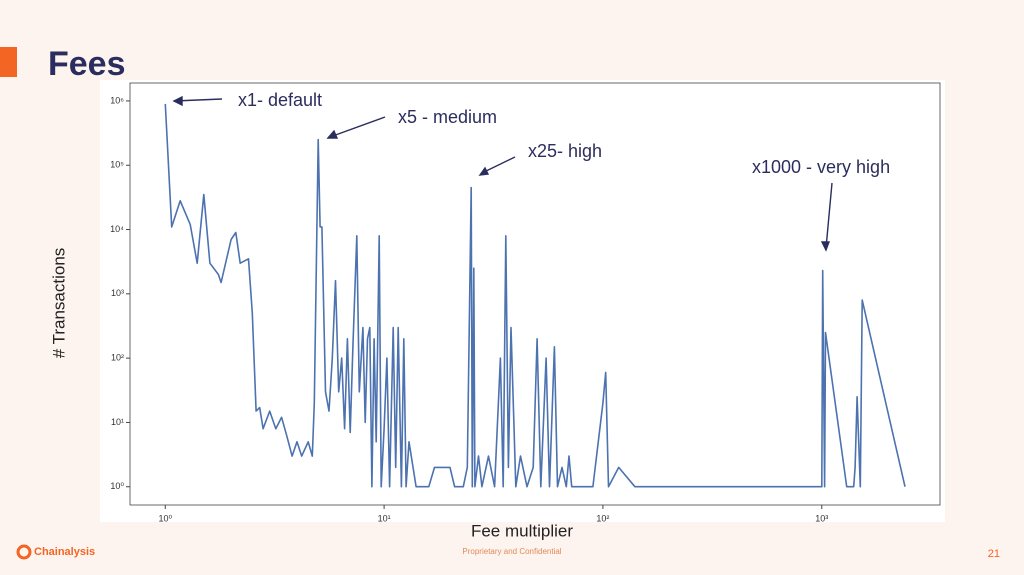 The height and width of the screenshot is (575, 1024). Describe the element at coordinates (8, 62) in the screenshot. I see `accent-bar` at that location.